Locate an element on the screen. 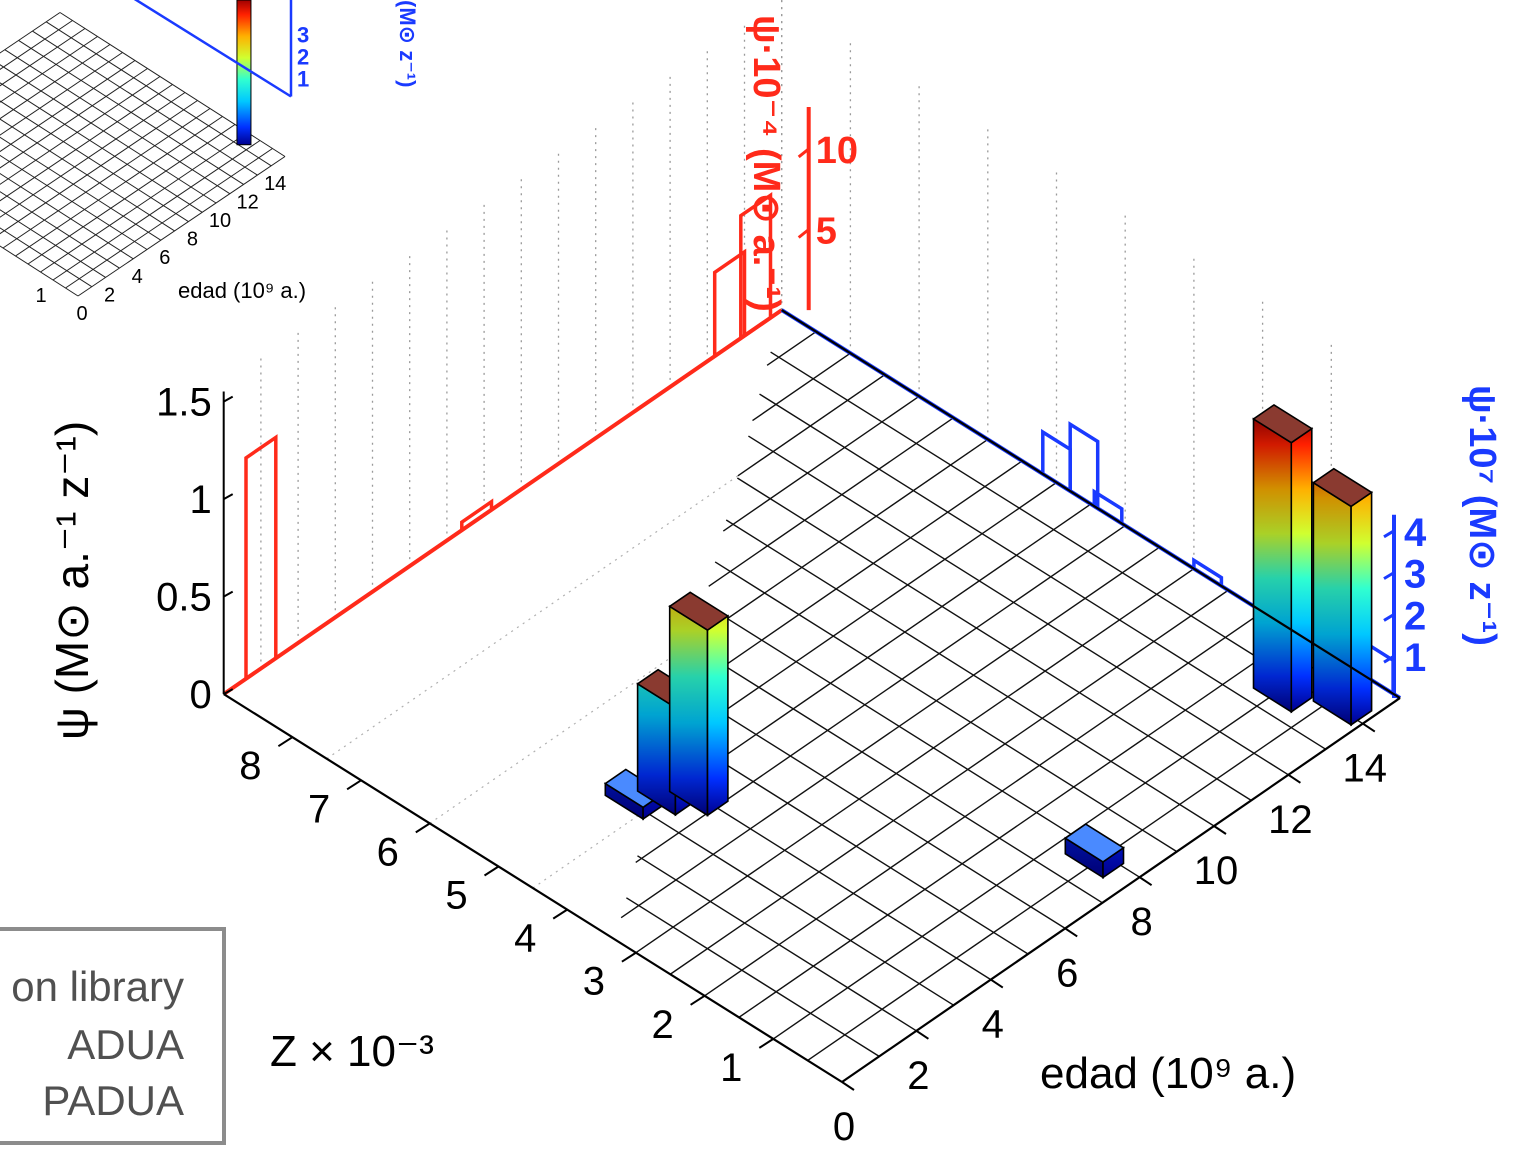  z-projection-tick-label: 1 is located at coordinates (1415, 658).